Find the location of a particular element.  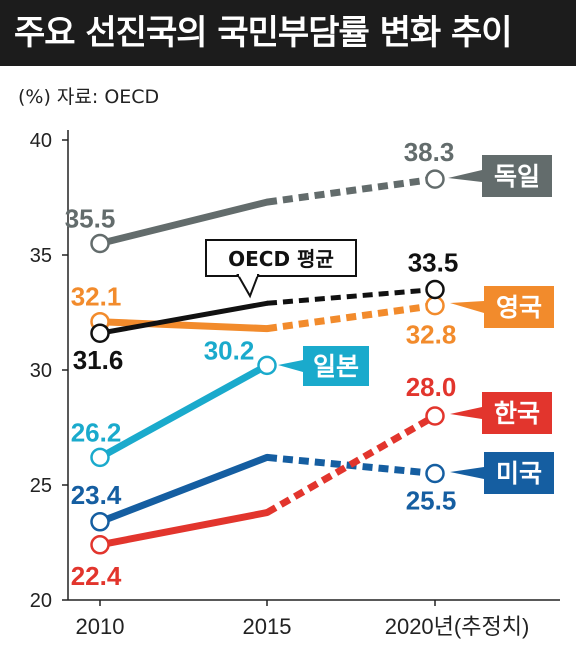

value-label-영국-2020: 32.8 is located at coordinates (431, 335).